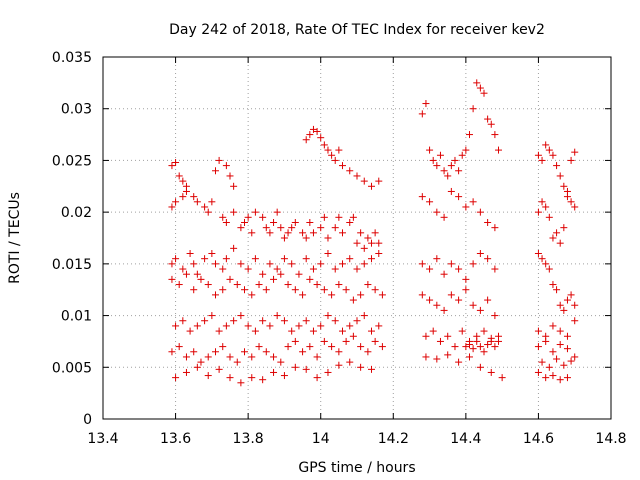 This screenshot has height=480, width=640. What do you see at coordinates (72, 265) in the screenshot?
I see `y-tick-label: 0.015` at bounding box center [72, 265].